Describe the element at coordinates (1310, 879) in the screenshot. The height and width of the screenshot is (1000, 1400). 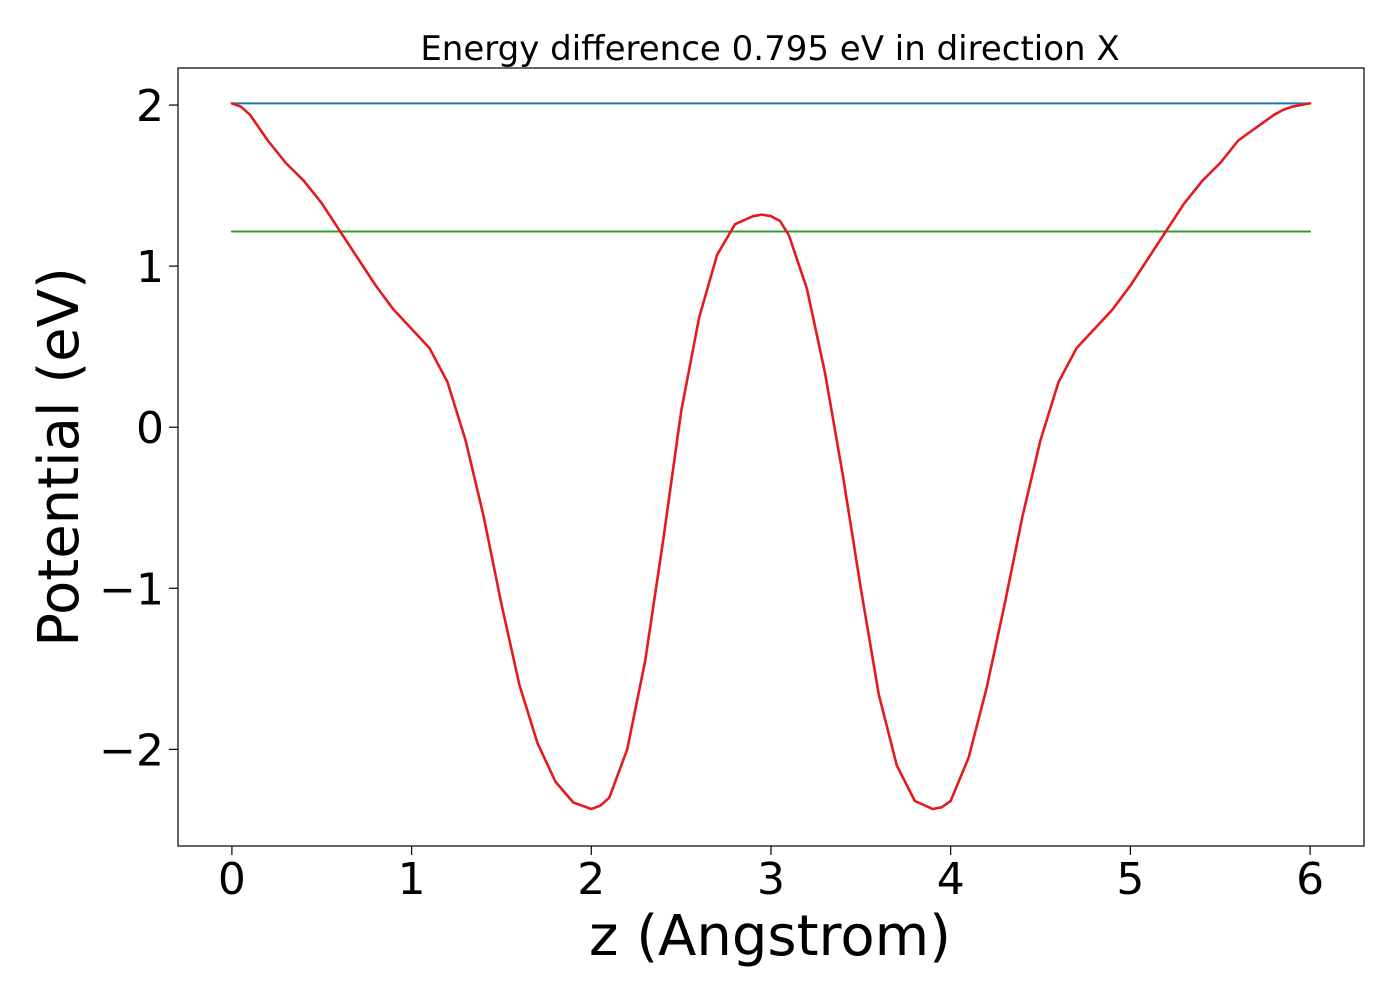
I see `x-tick-label: 6` at that location.